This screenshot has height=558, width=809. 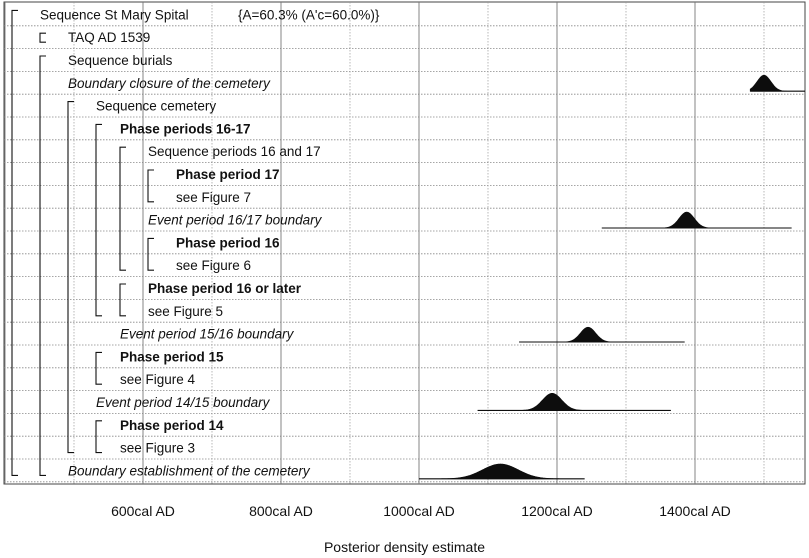 I want to click on row-label: see Figure 6, so click(x=213, y=265).